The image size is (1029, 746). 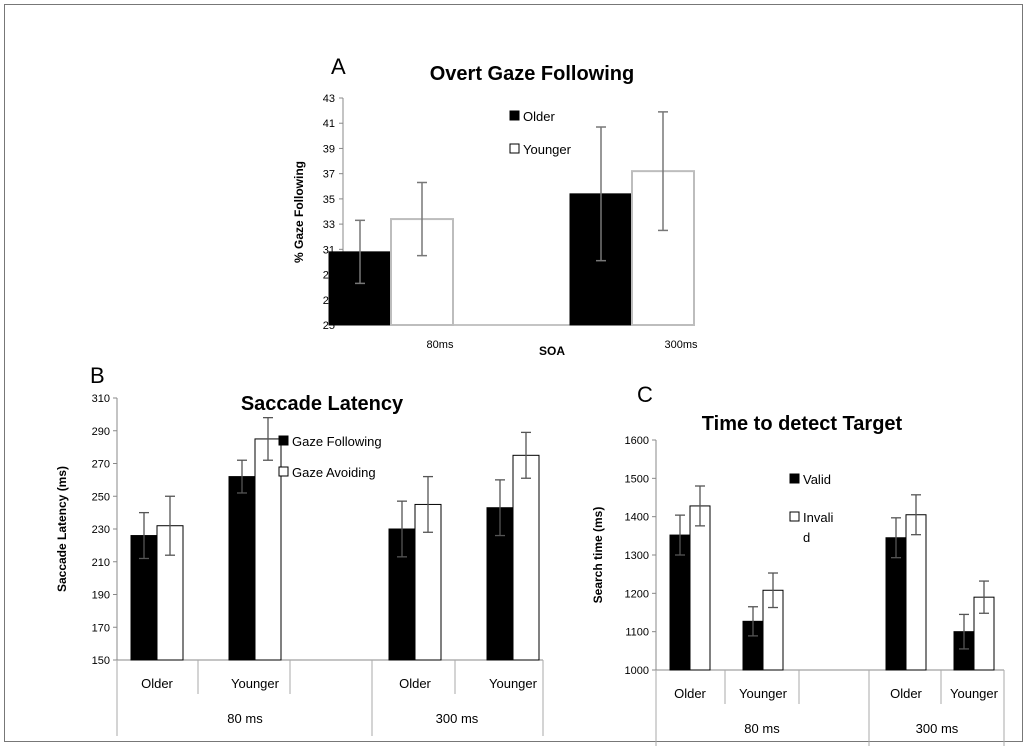 What do you see at coordinates (245, 718) in the screenshot?
I see `group-label-b: 80 ms` at bounding box center [245, 718].